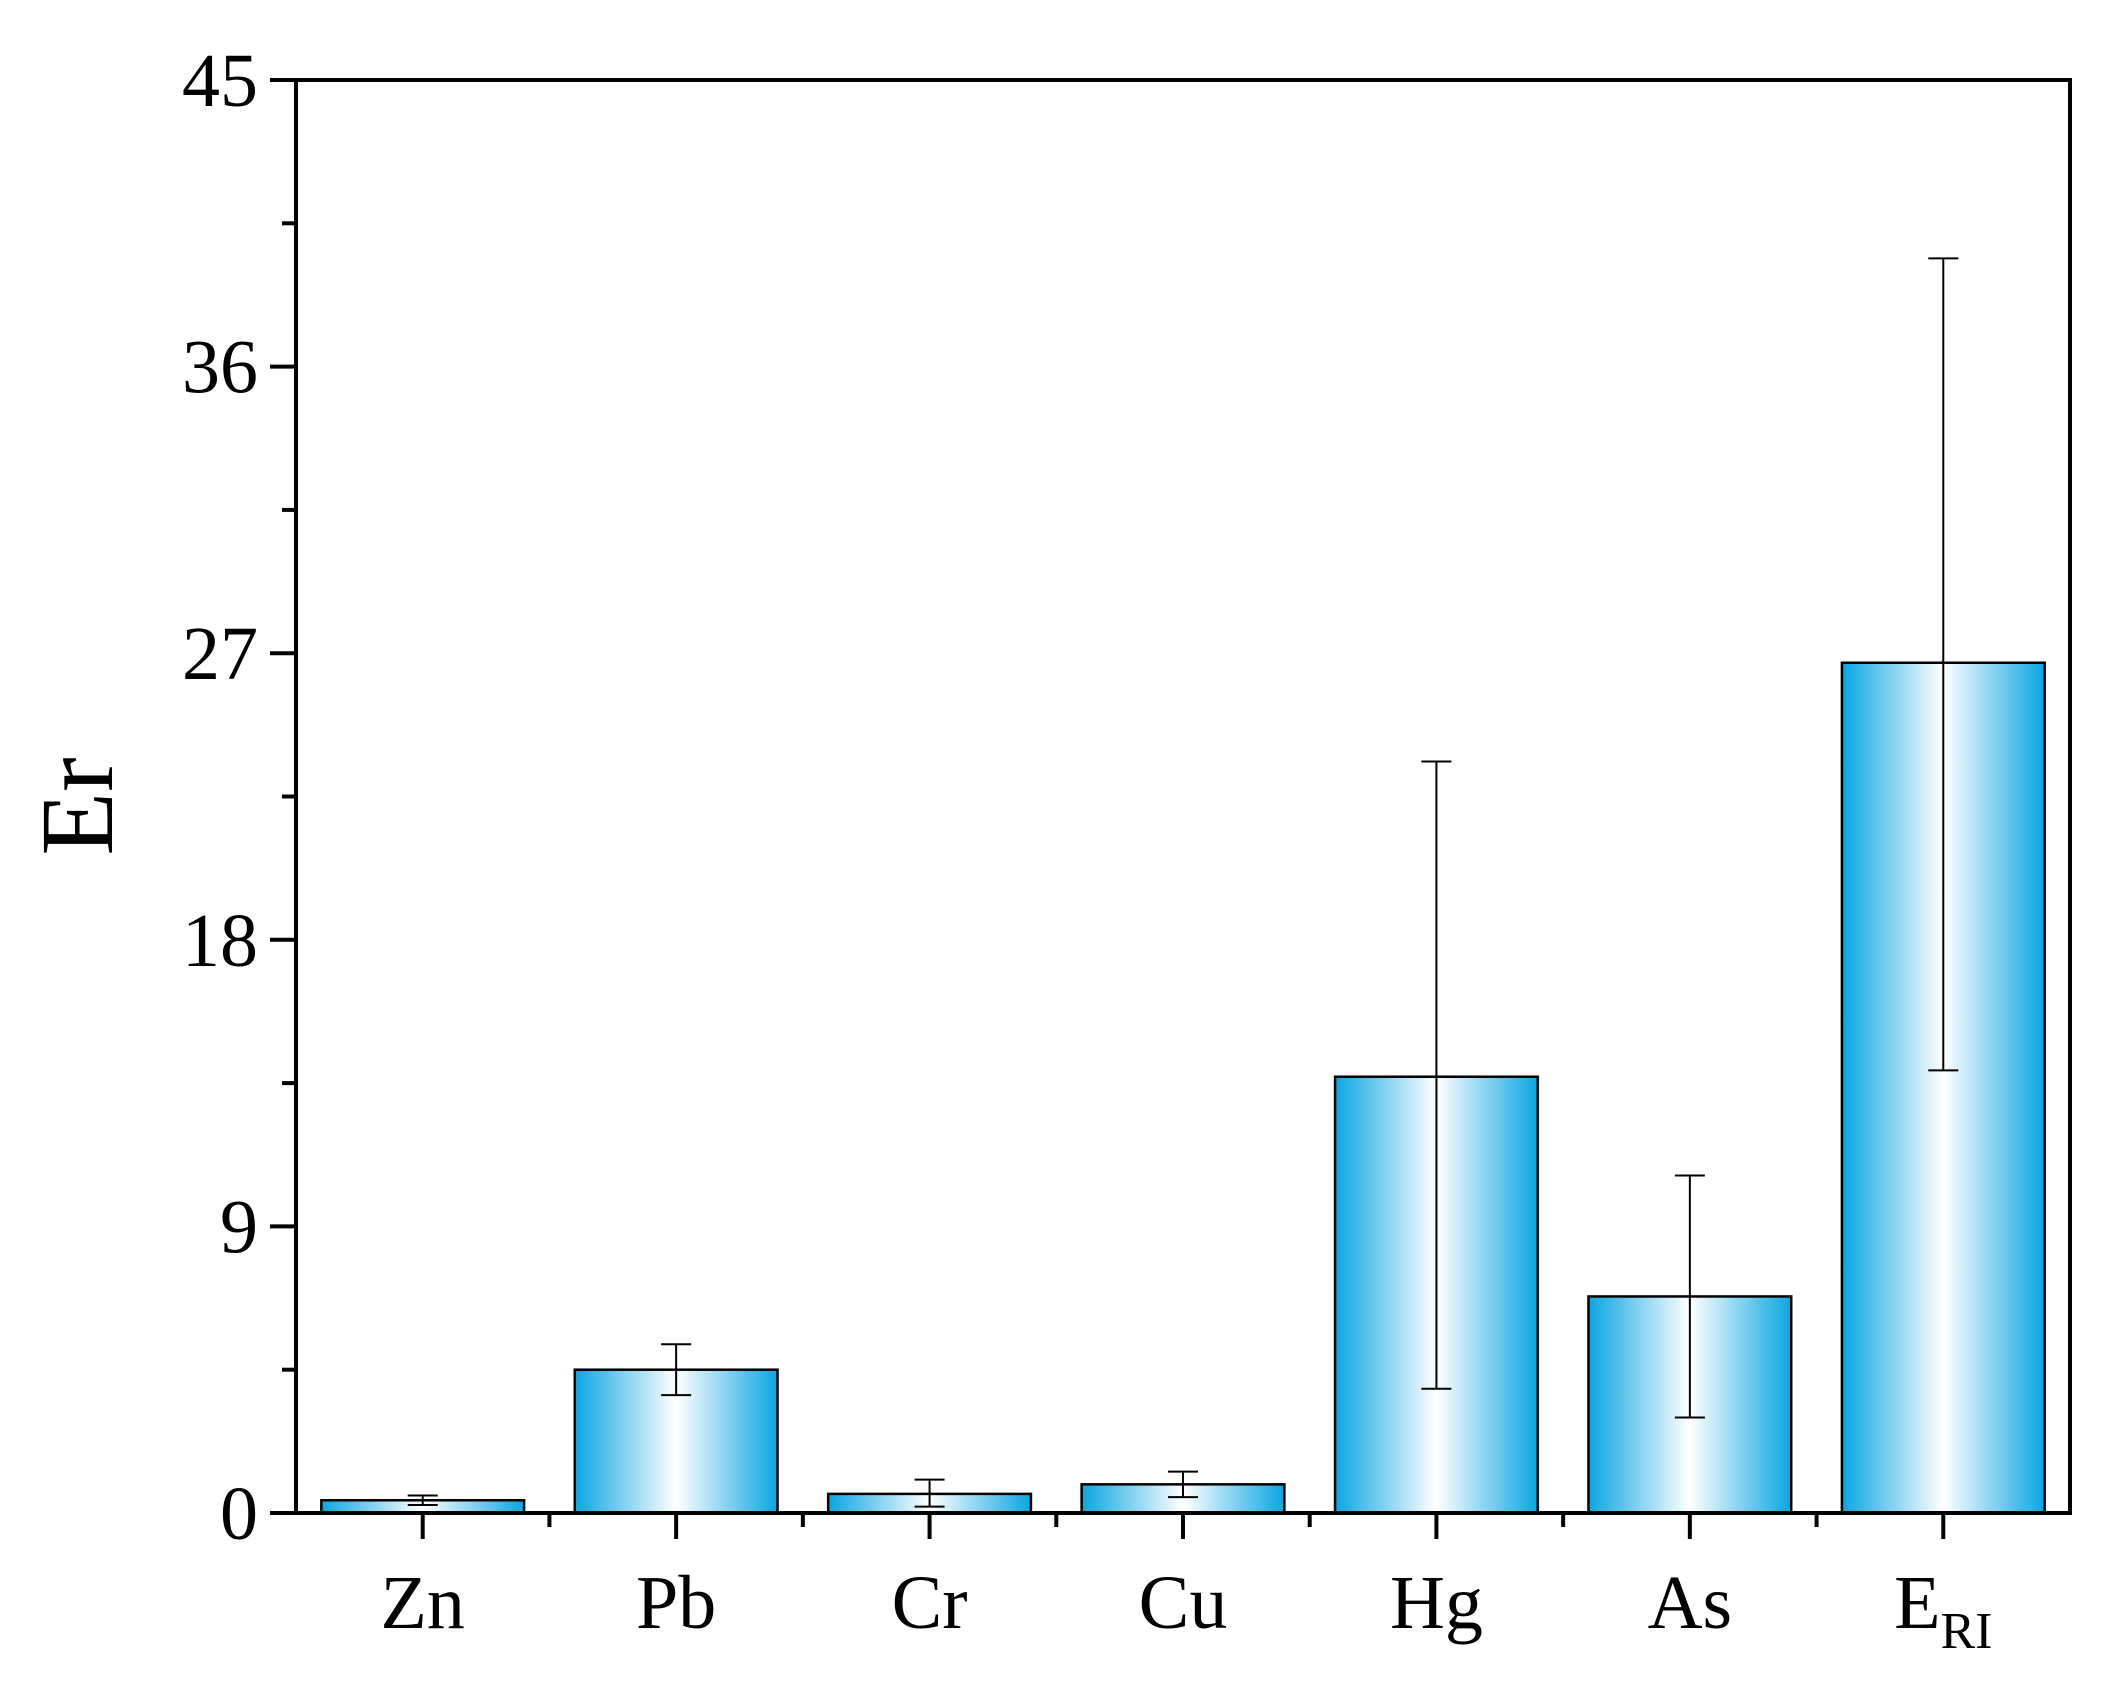 The image size is (2102, 1691). What do you see at coordinates (239, 1227) in the screenshot?
I see `y-tick-label: 9` at bounding box center [239, 1227].